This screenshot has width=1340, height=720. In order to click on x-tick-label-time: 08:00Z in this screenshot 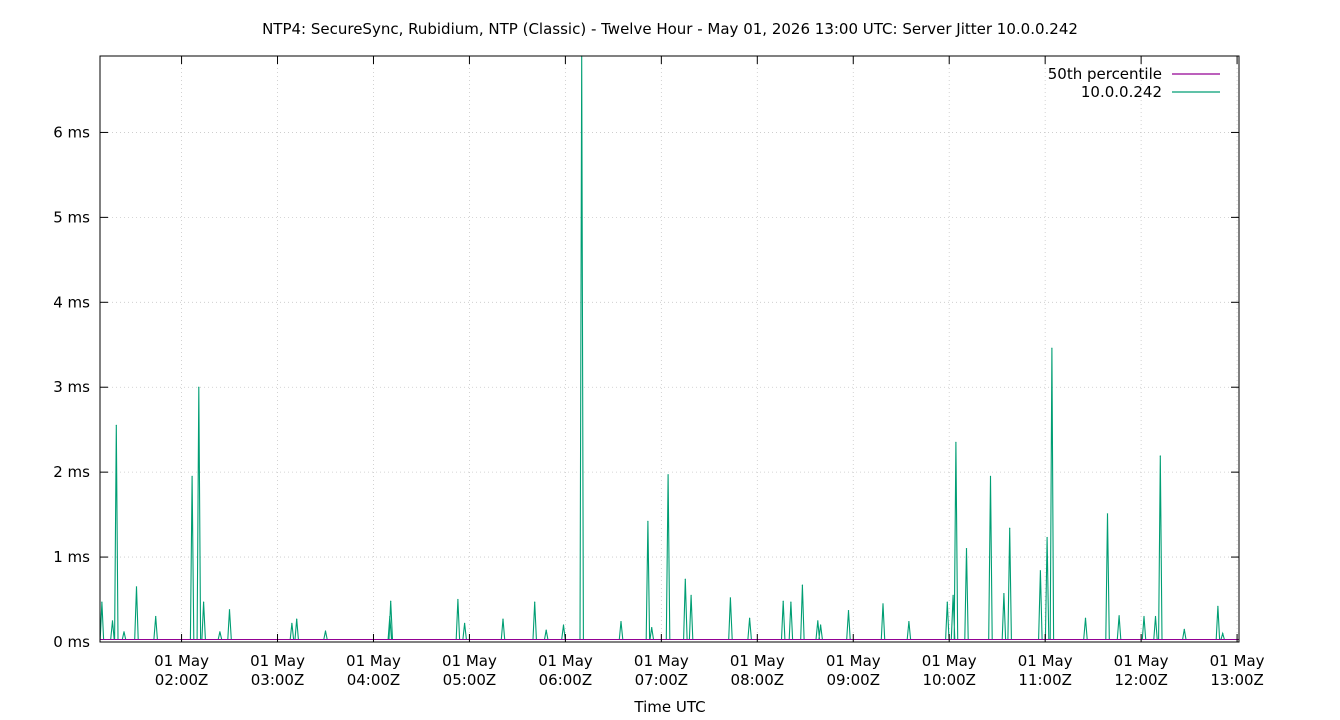, I will do `click(758, 680)`.